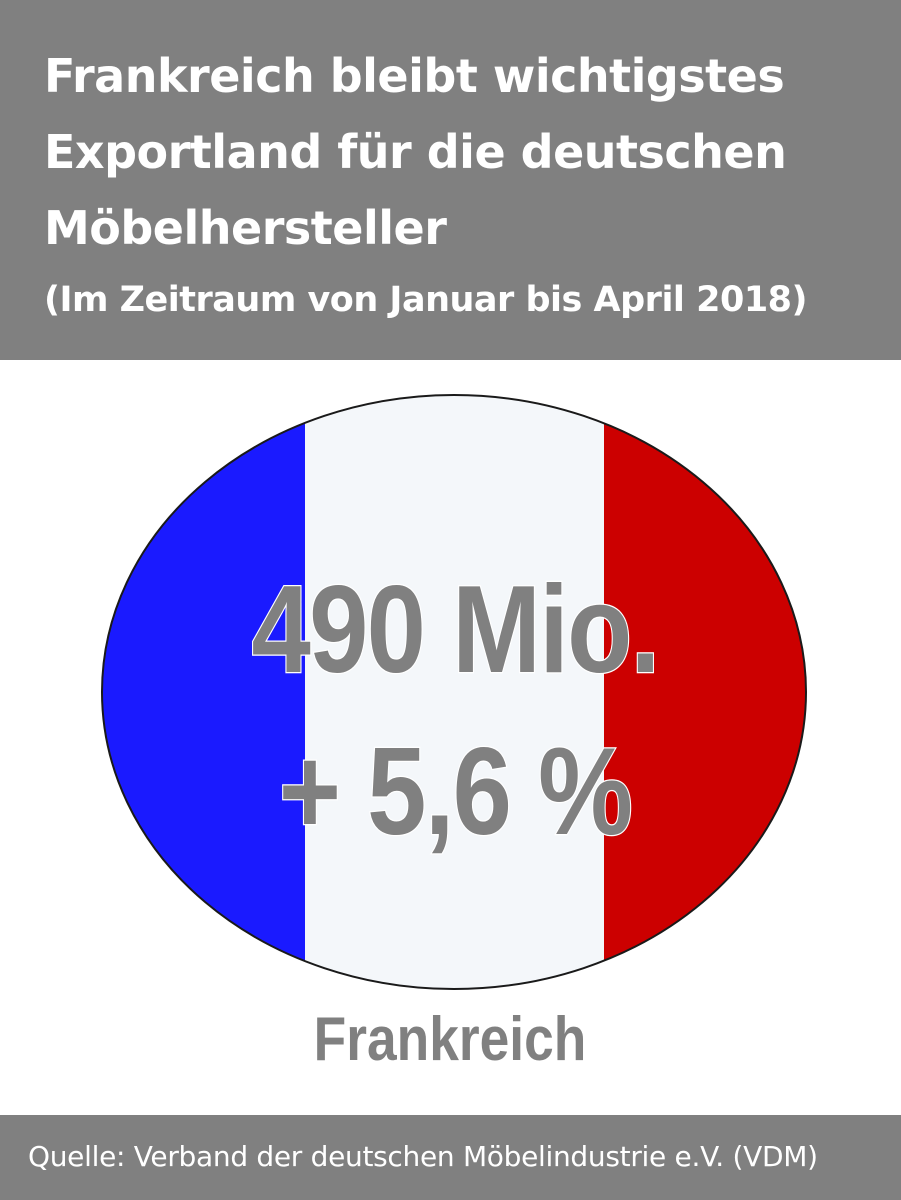  Describe the element at coordinates (456, 792) in the screenshot. I see `growth-percentage: + 5,6 %` at that location.